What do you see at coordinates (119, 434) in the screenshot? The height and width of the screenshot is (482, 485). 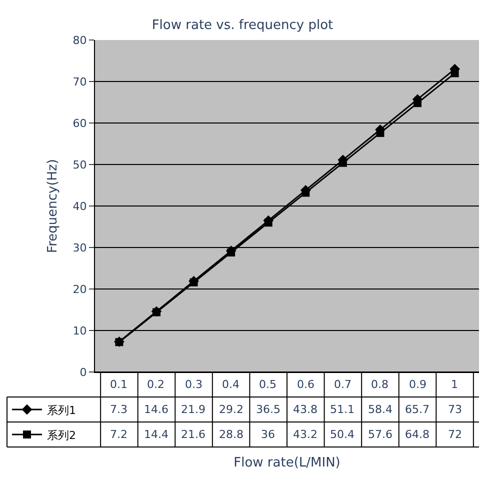 I see `data-label: 7.2` at bounding box center [119, 434].